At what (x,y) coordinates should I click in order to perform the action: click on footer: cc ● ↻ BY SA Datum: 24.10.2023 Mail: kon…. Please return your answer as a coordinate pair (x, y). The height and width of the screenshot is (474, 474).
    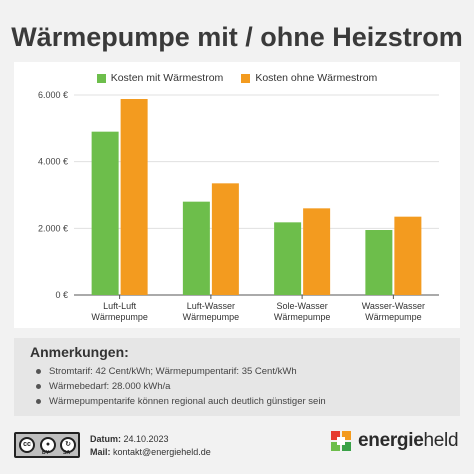
    Looking at the image, I should click on (237, 449).